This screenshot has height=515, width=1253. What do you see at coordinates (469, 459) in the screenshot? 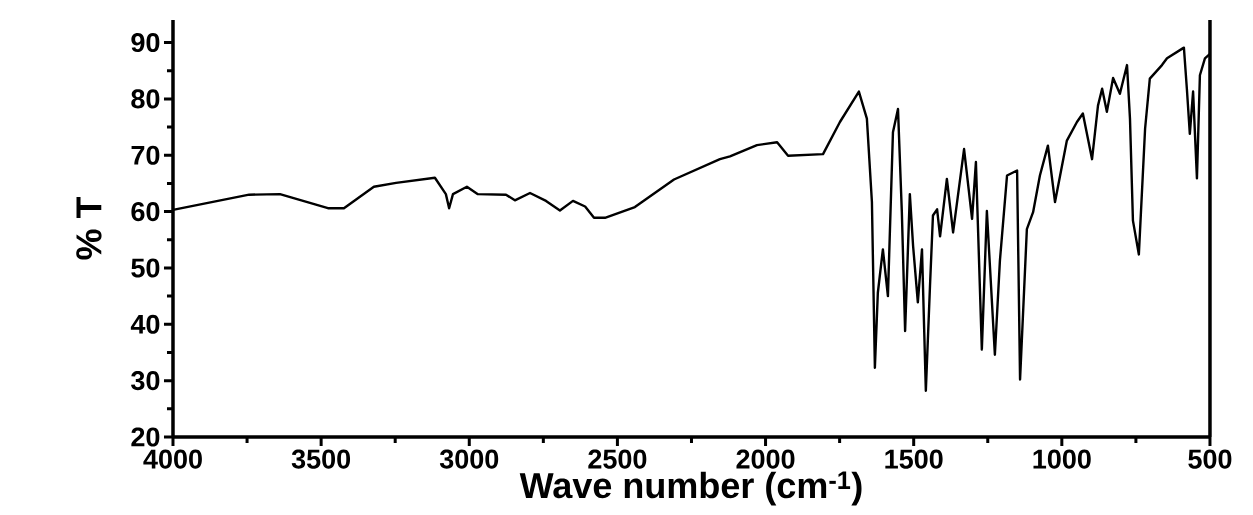
I see `x-tick-label: 3000` at bounding box center [469, 459].